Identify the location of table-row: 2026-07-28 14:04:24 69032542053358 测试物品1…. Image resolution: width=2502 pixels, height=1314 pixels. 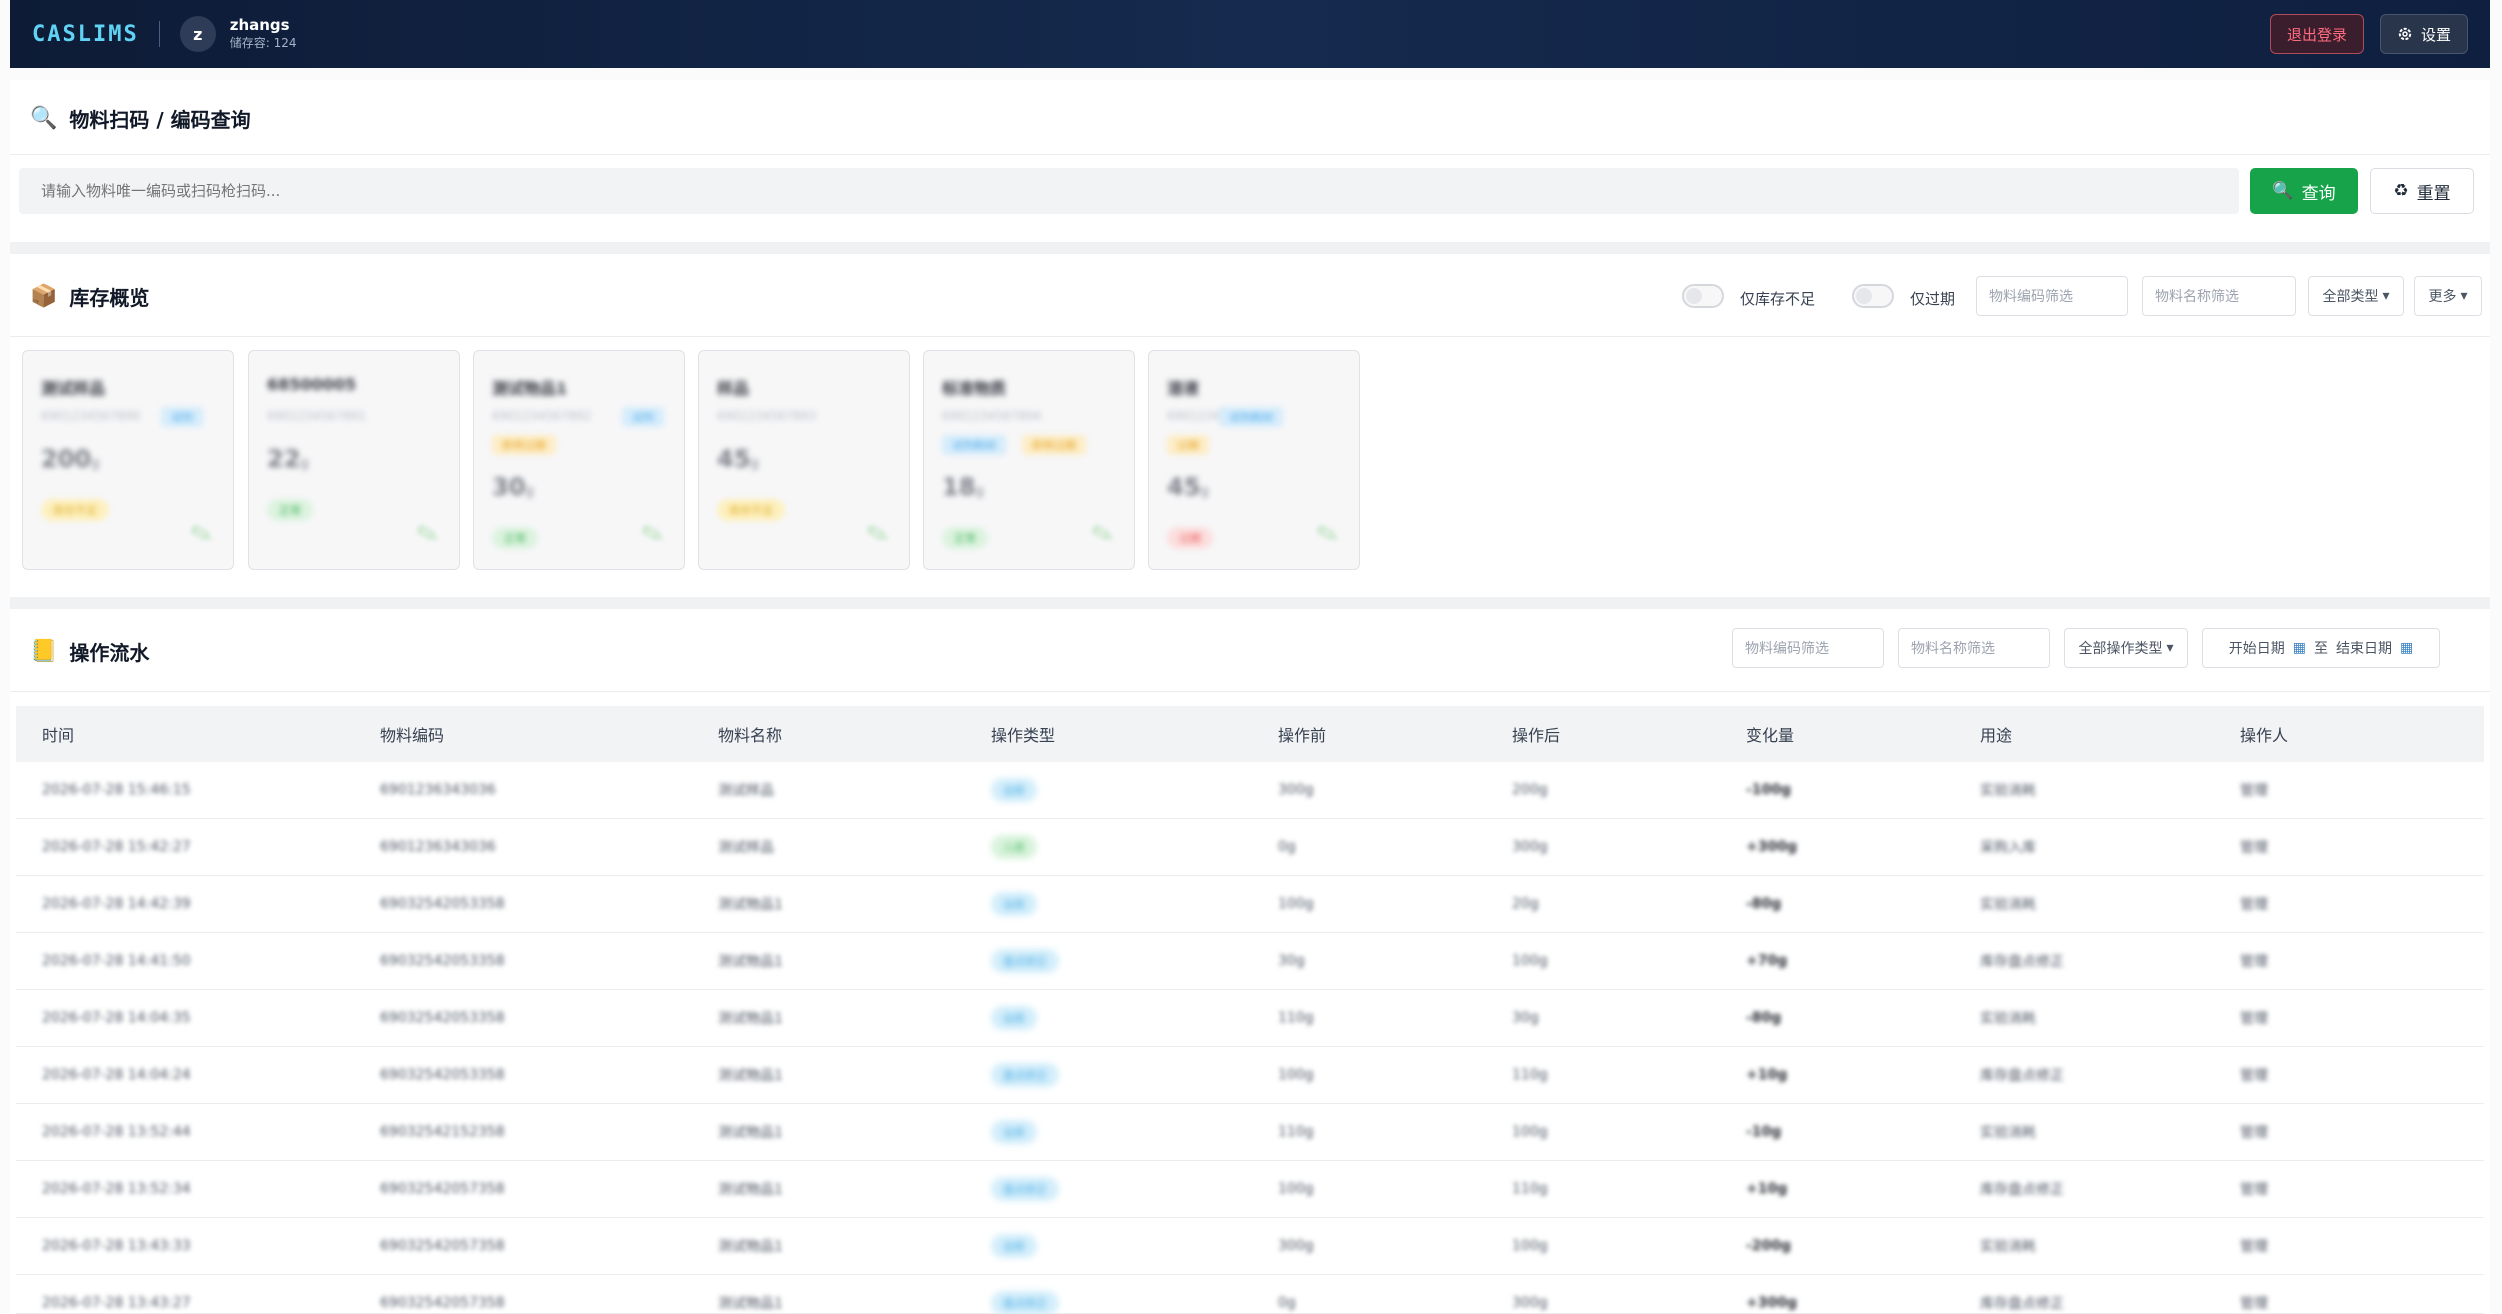
(1250, 1075).